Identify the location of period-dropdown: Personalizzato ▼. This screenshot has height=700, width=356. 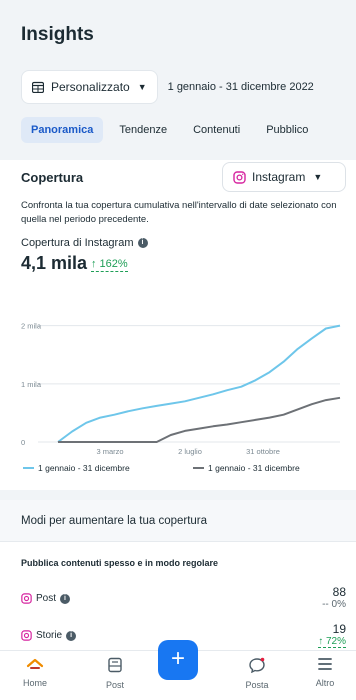
(89, 87).